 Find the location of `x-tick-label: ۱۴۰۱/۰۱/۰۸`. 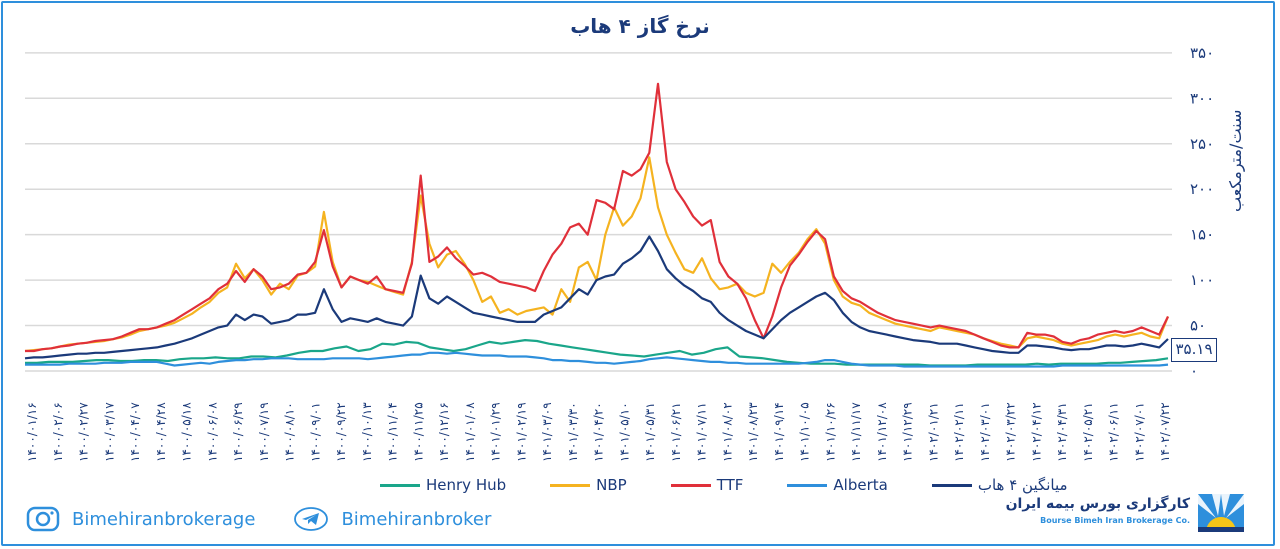

x-tick-label: ۱۴۰۱/۰۱/۰۸ is located at coordinates (470, 432).